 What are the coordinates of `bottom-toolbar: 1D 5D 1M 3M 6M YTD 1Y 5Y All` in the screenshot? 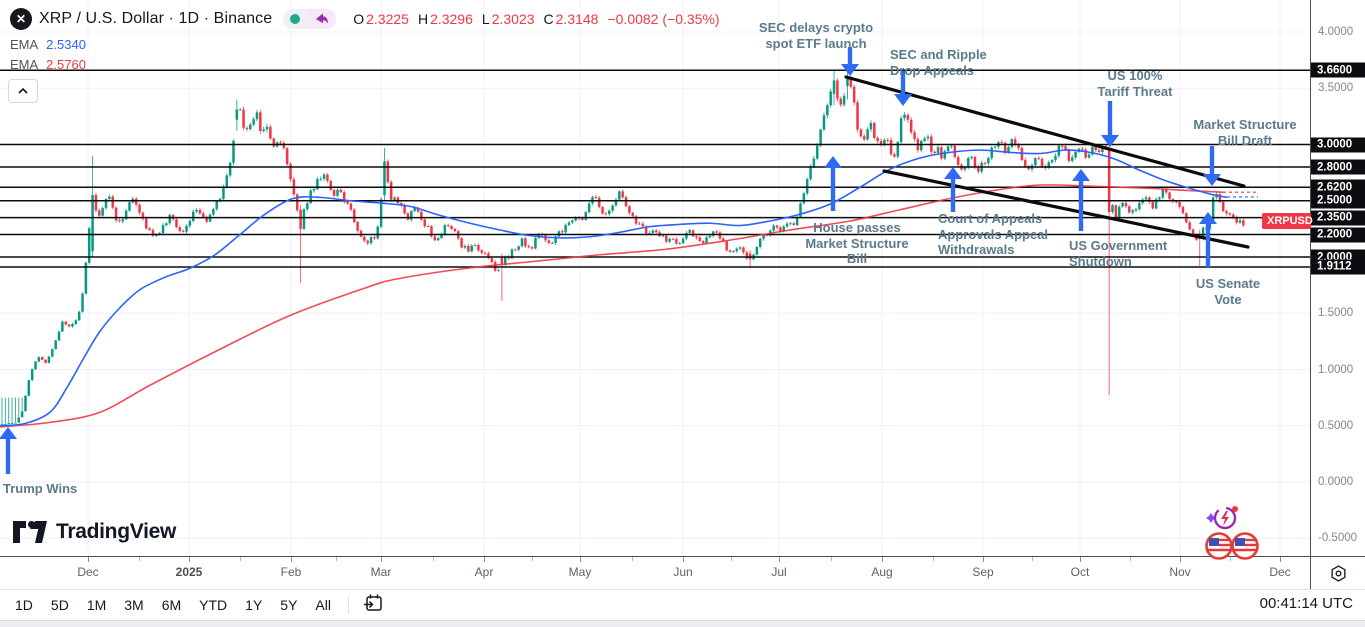 It's located at (682, 604).